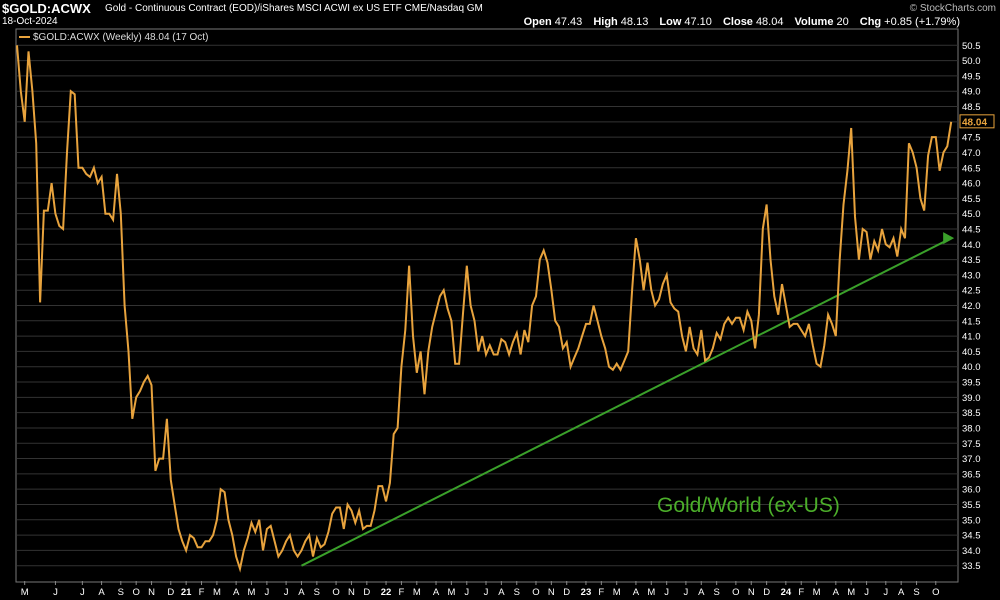  What do you see at coordinates (971, 168) in the screenshot?
I see `y-tick-label: 46.5` at bounding box center [971, 168].